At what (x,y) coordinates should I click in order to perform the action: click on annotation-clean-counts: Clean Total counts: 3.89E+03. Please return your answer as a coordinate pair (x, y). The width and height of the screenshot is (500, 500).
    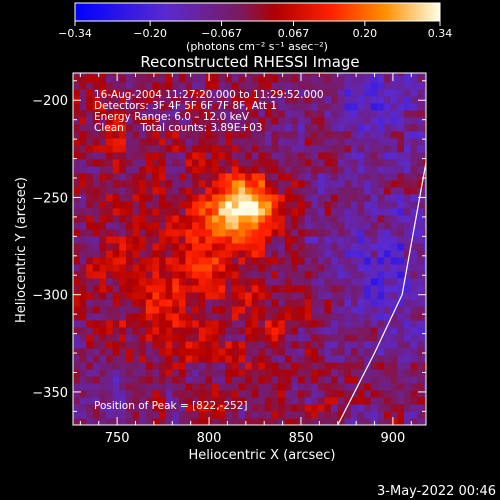
    Looking at the image, I should click on (178, 128).